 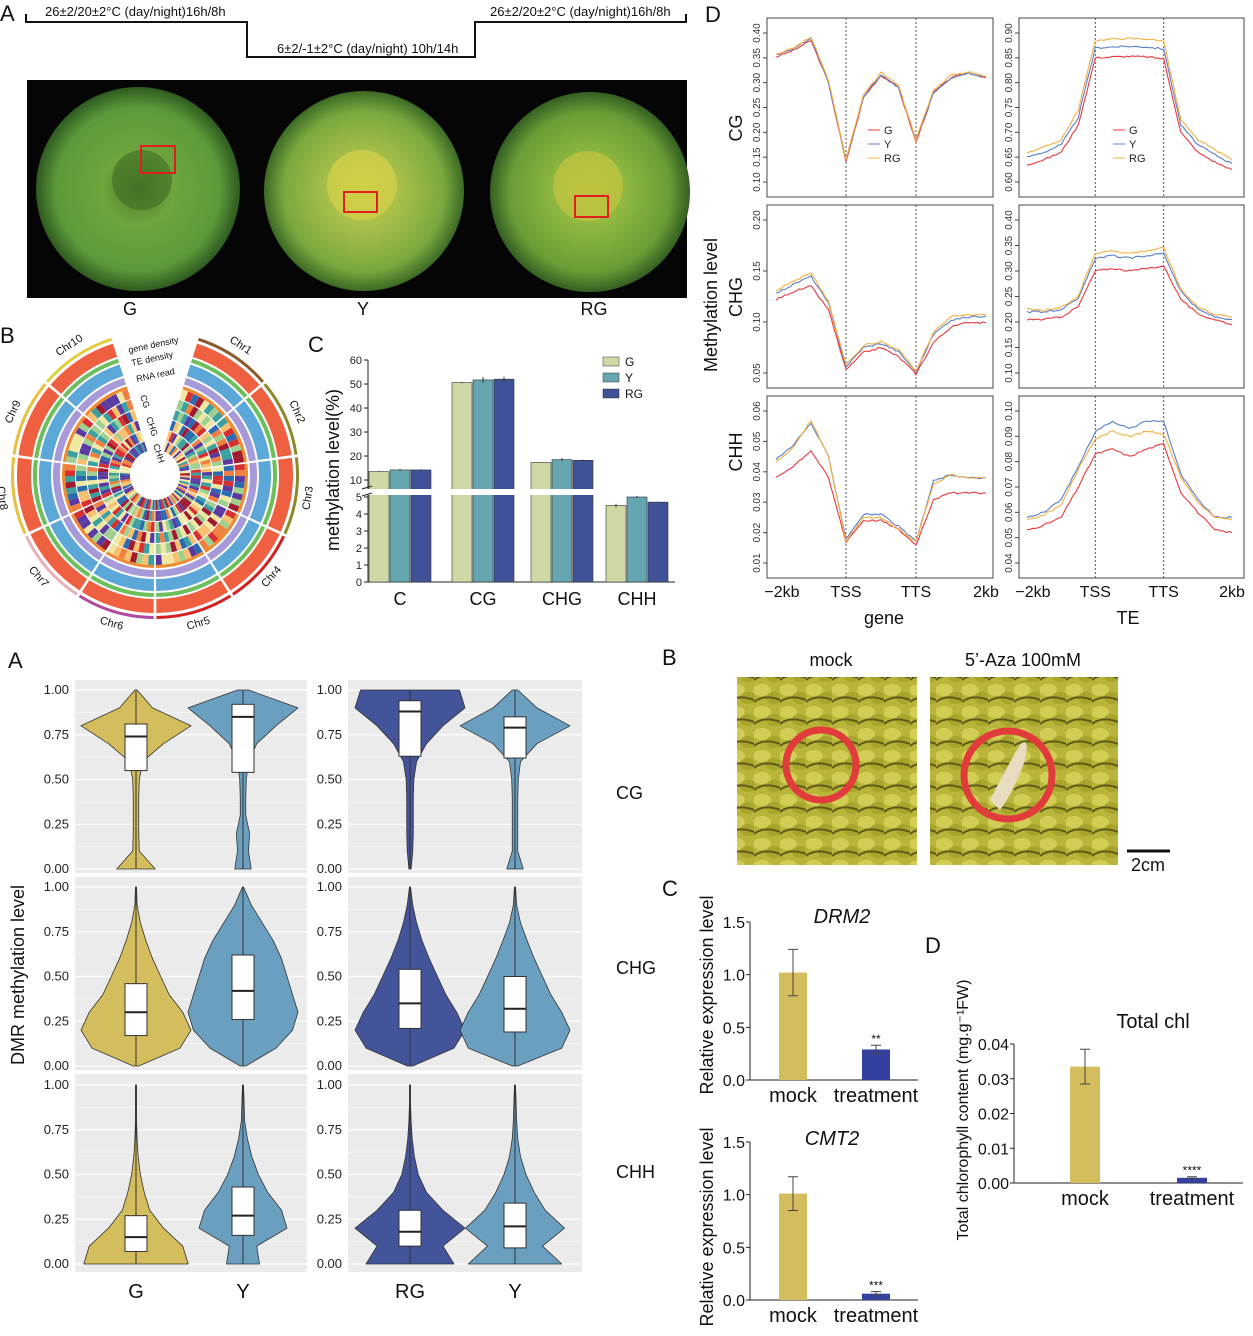 What do you see at coordinates (316, 344) in the screenshot?
I see `panel-label: C` at bounding box center [316, 344].